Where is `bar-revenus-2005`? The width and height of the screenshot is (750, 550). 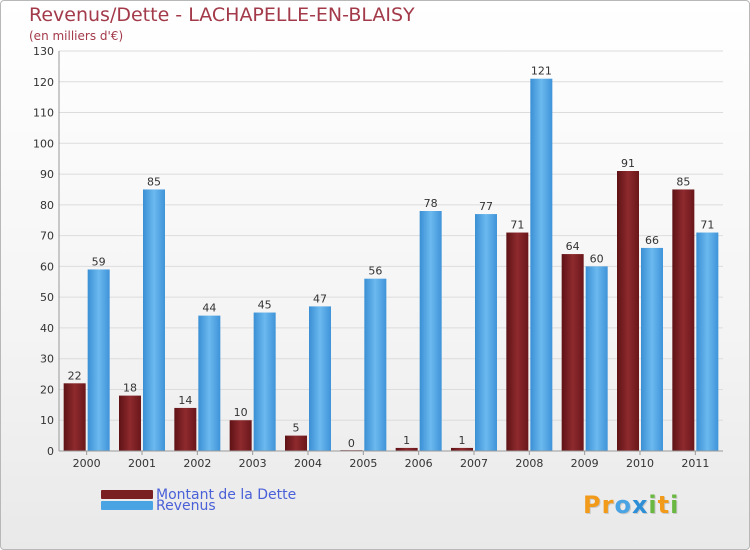 bar-revenus-2005 is located at coordinates (375, 364).